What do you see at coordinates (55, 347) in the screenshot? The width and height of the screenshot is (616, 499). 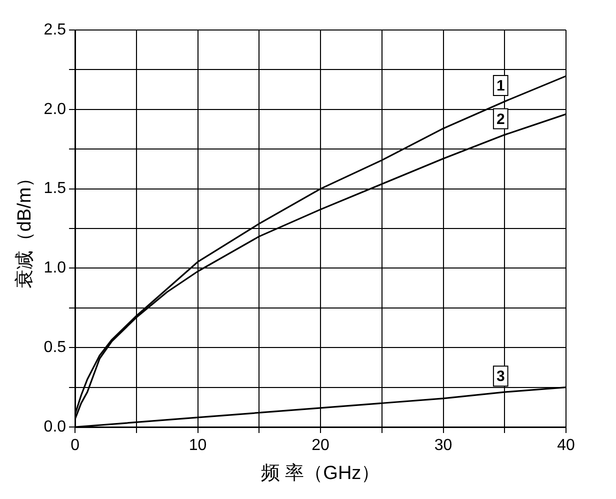 I see `y-tick-label: 0.5` at bounding box center [55, 347].